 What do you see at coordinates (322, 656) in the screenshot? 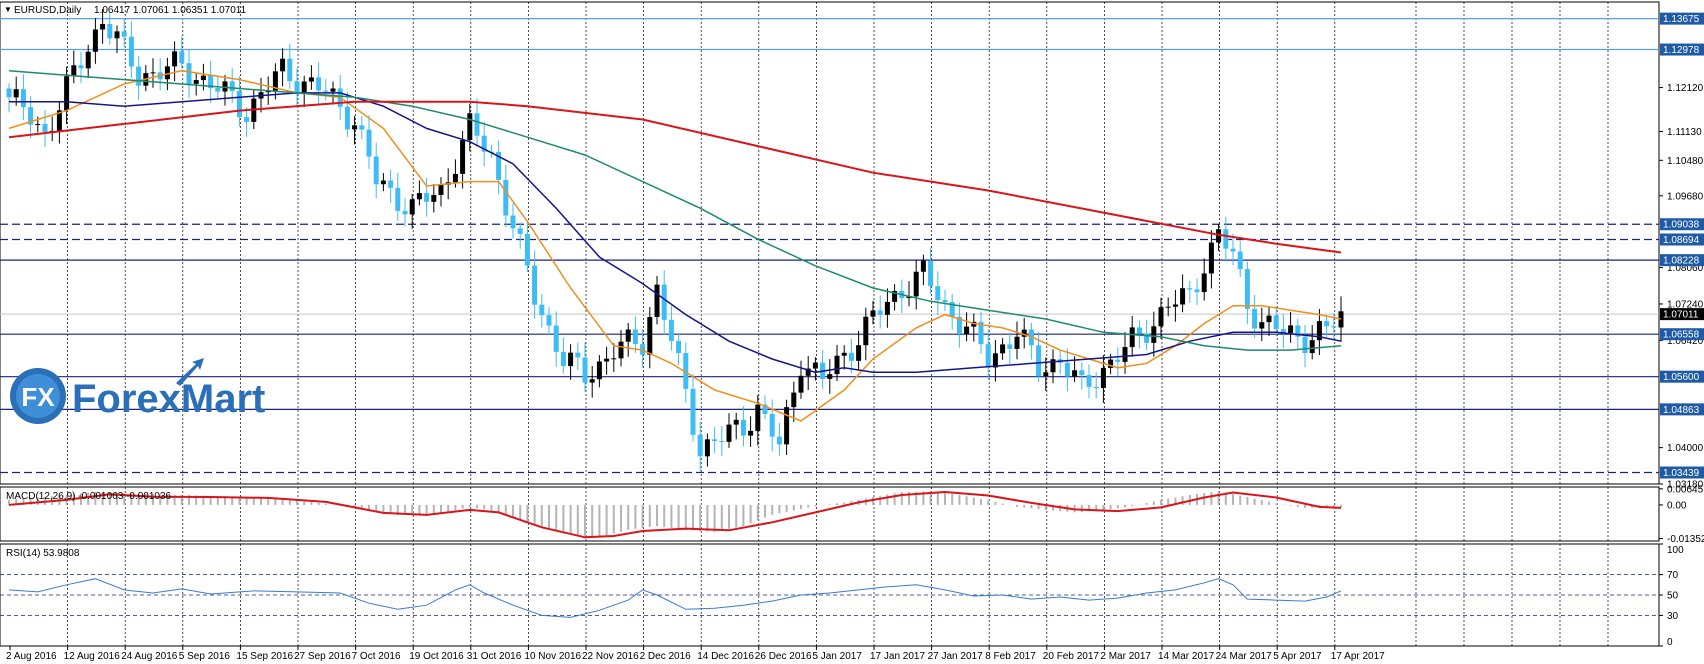
I see `time-axis-label: 27 Sep 2016` at bounding box center [322, 656].